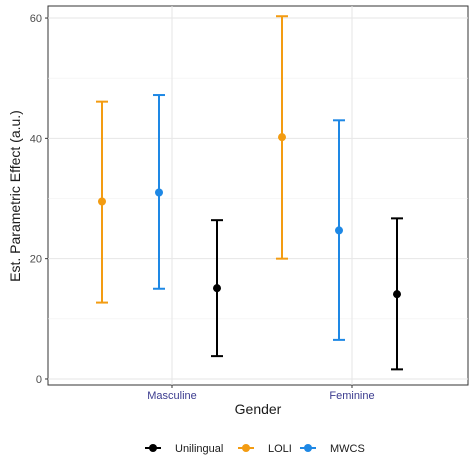 The height and width of the screenshot is (463, 474). Describe the element at coordinates (153, 448) in the screenshot. I see `legend-key-point-unilingual` at that location.